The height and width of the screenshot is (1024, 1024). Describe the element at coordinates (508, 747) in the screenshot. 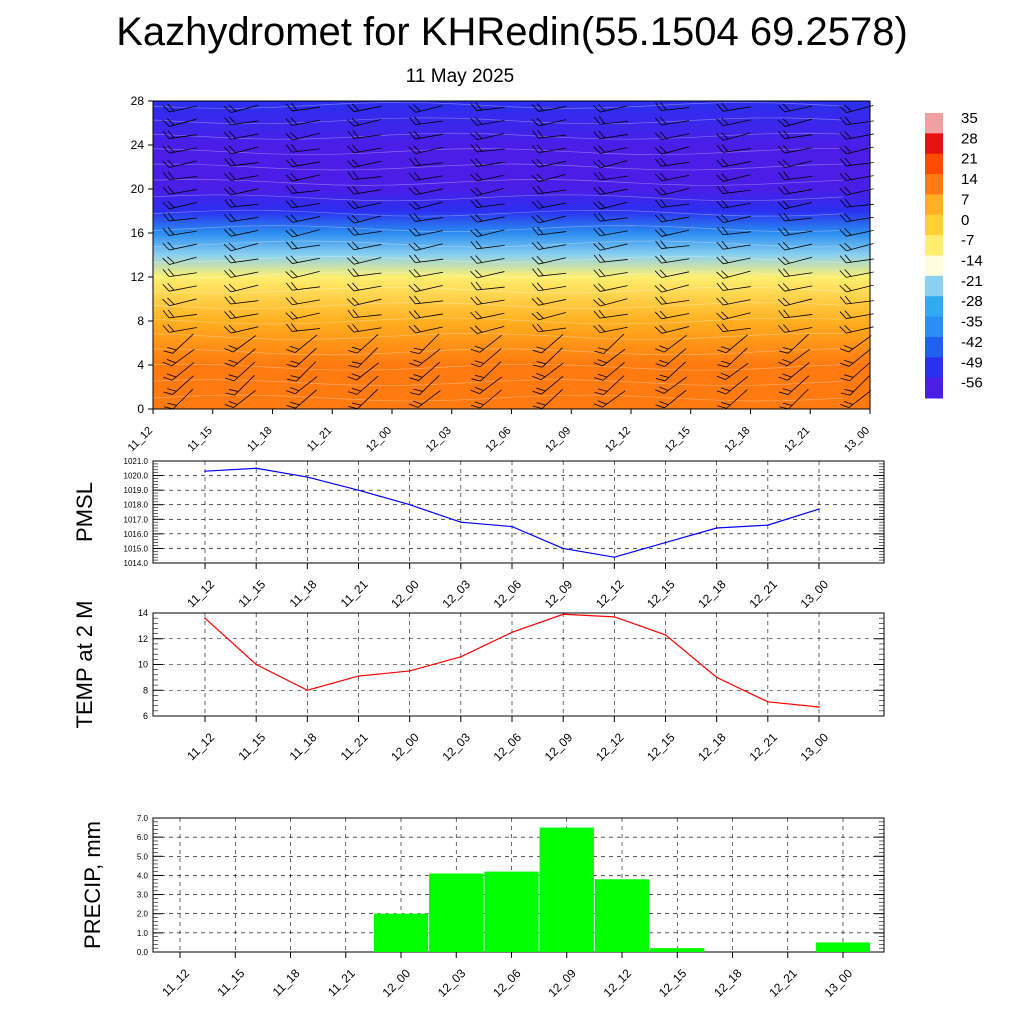

I see `x-tick-label: 12_06` at that location.